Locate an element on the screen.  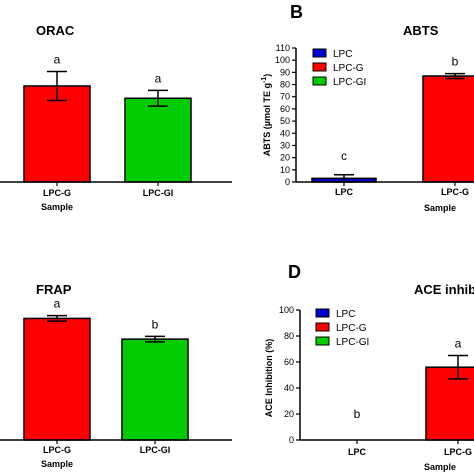
y-axis-label: ACE Inhibition (%) is located at coordinates (269, 378).